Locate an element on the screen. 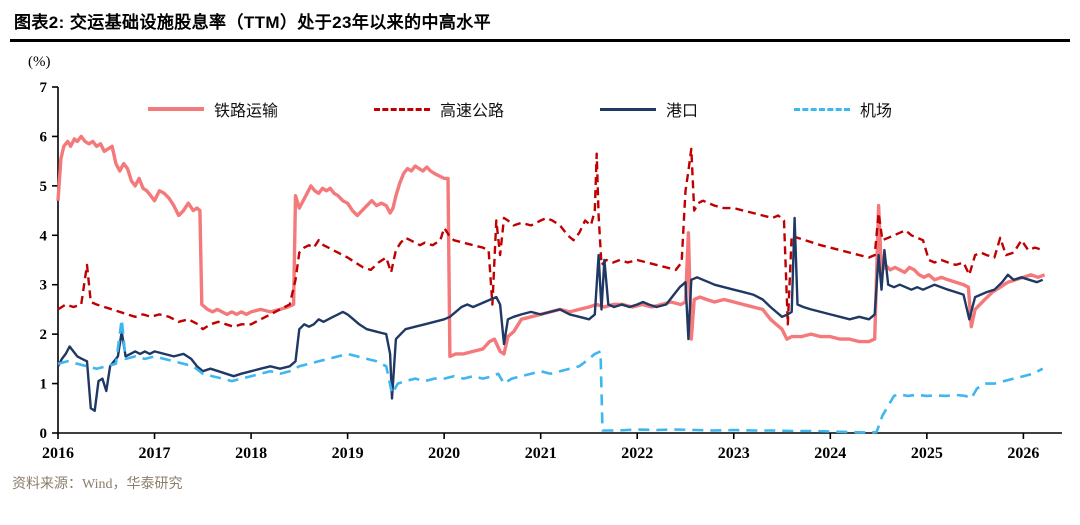 Image resolution: width=1080 pixels, height=525 pixels. svg-text: 2021 is located at coordinates (541, 453).